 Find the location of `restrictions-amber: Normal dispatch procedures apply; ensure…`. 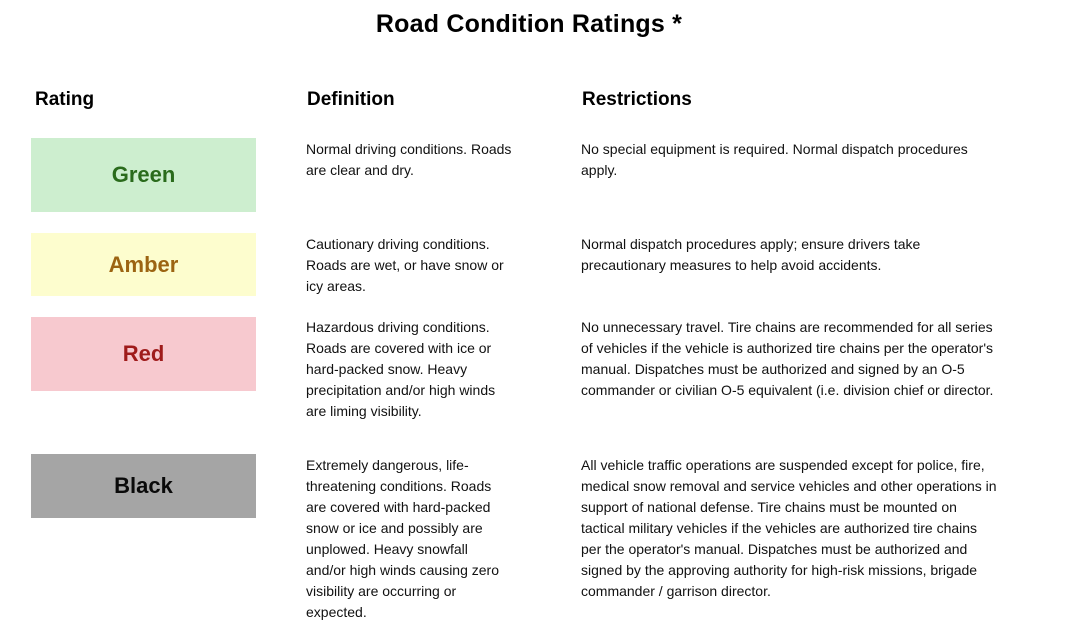

restrictions-amber: Normal dispatch procedures apply; ensure… is located at coordinates (751, 254).